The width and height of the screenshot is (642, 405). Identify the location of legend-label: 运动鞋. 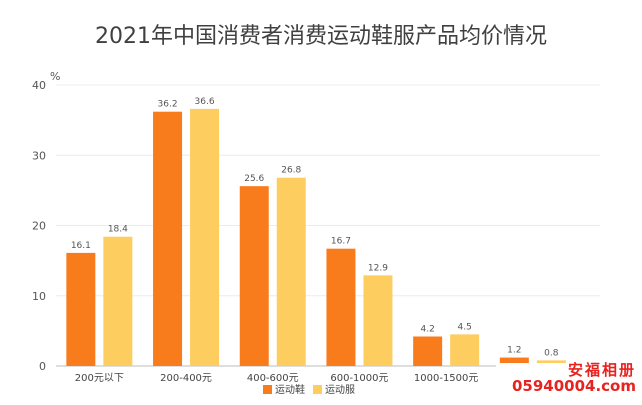
(290, 389).